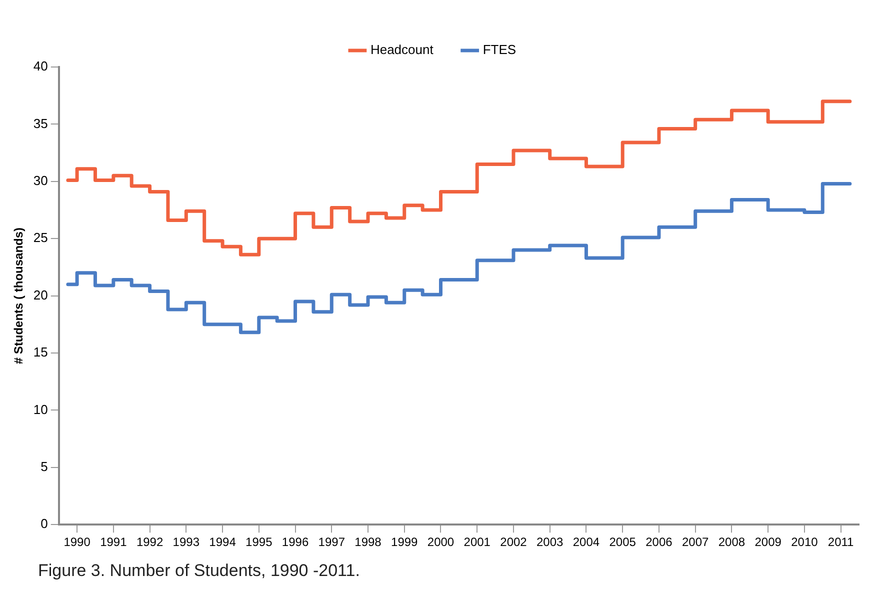 The width and height of the screenshot is (873, 605). I want to click on y-axis-title: # Students ( thousands), so click(19, 295).